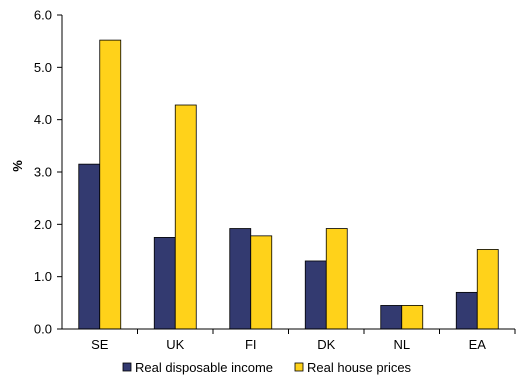 Image resolution: width=523 pixels, height=381 pixels. Describe the element at coordinates (43, 276) in the screenshot. I see `y-tick-label: 1.0` at that location.